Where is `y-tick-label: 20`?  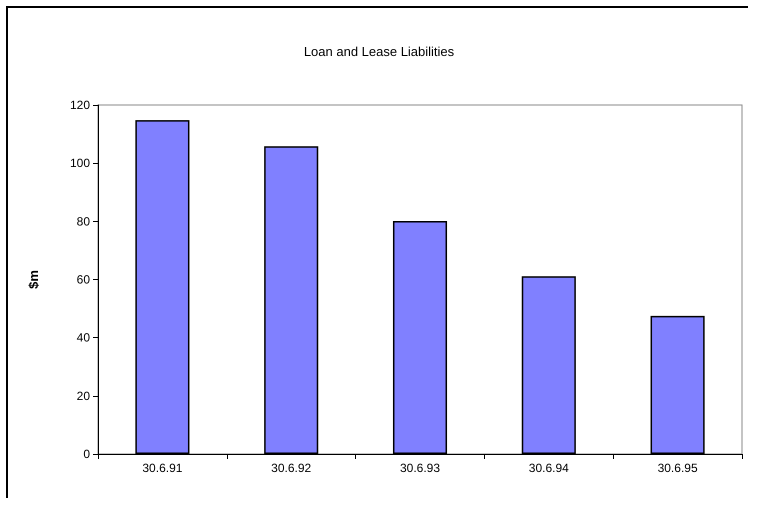 y-tick-label: 20 is located at coordinates (83, 395).